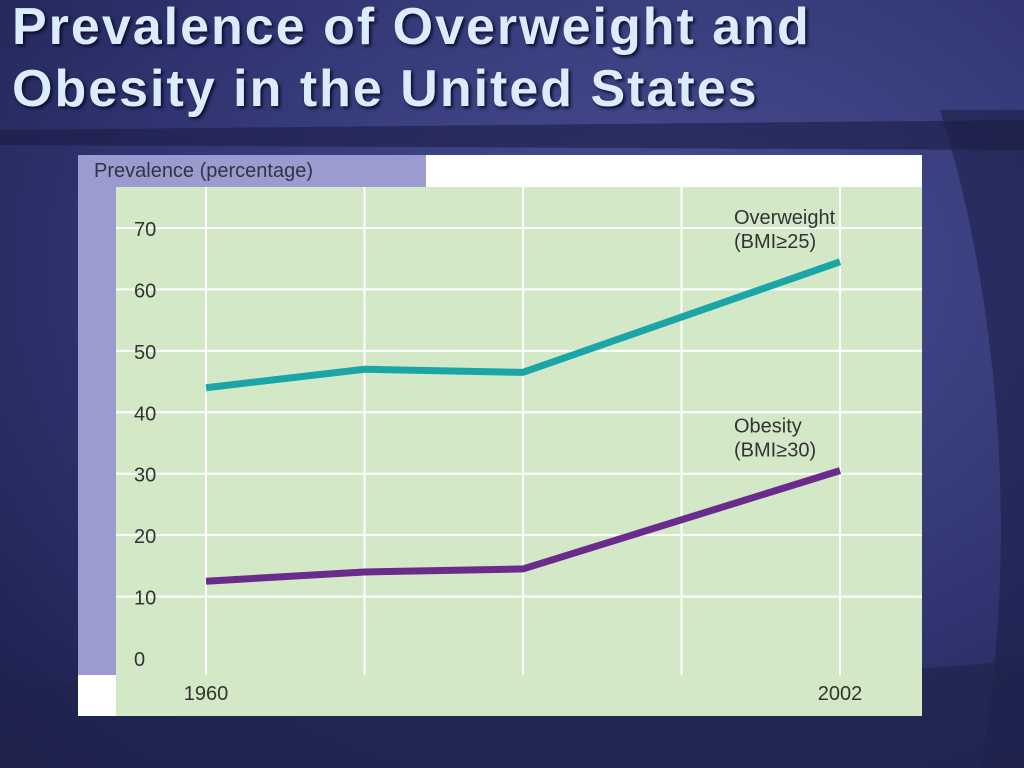 This screenshot has width=1024, height=768. Describe the element at coordinates (145, 537) in the screenshot. I see `y-tick-label: 20` at that location.